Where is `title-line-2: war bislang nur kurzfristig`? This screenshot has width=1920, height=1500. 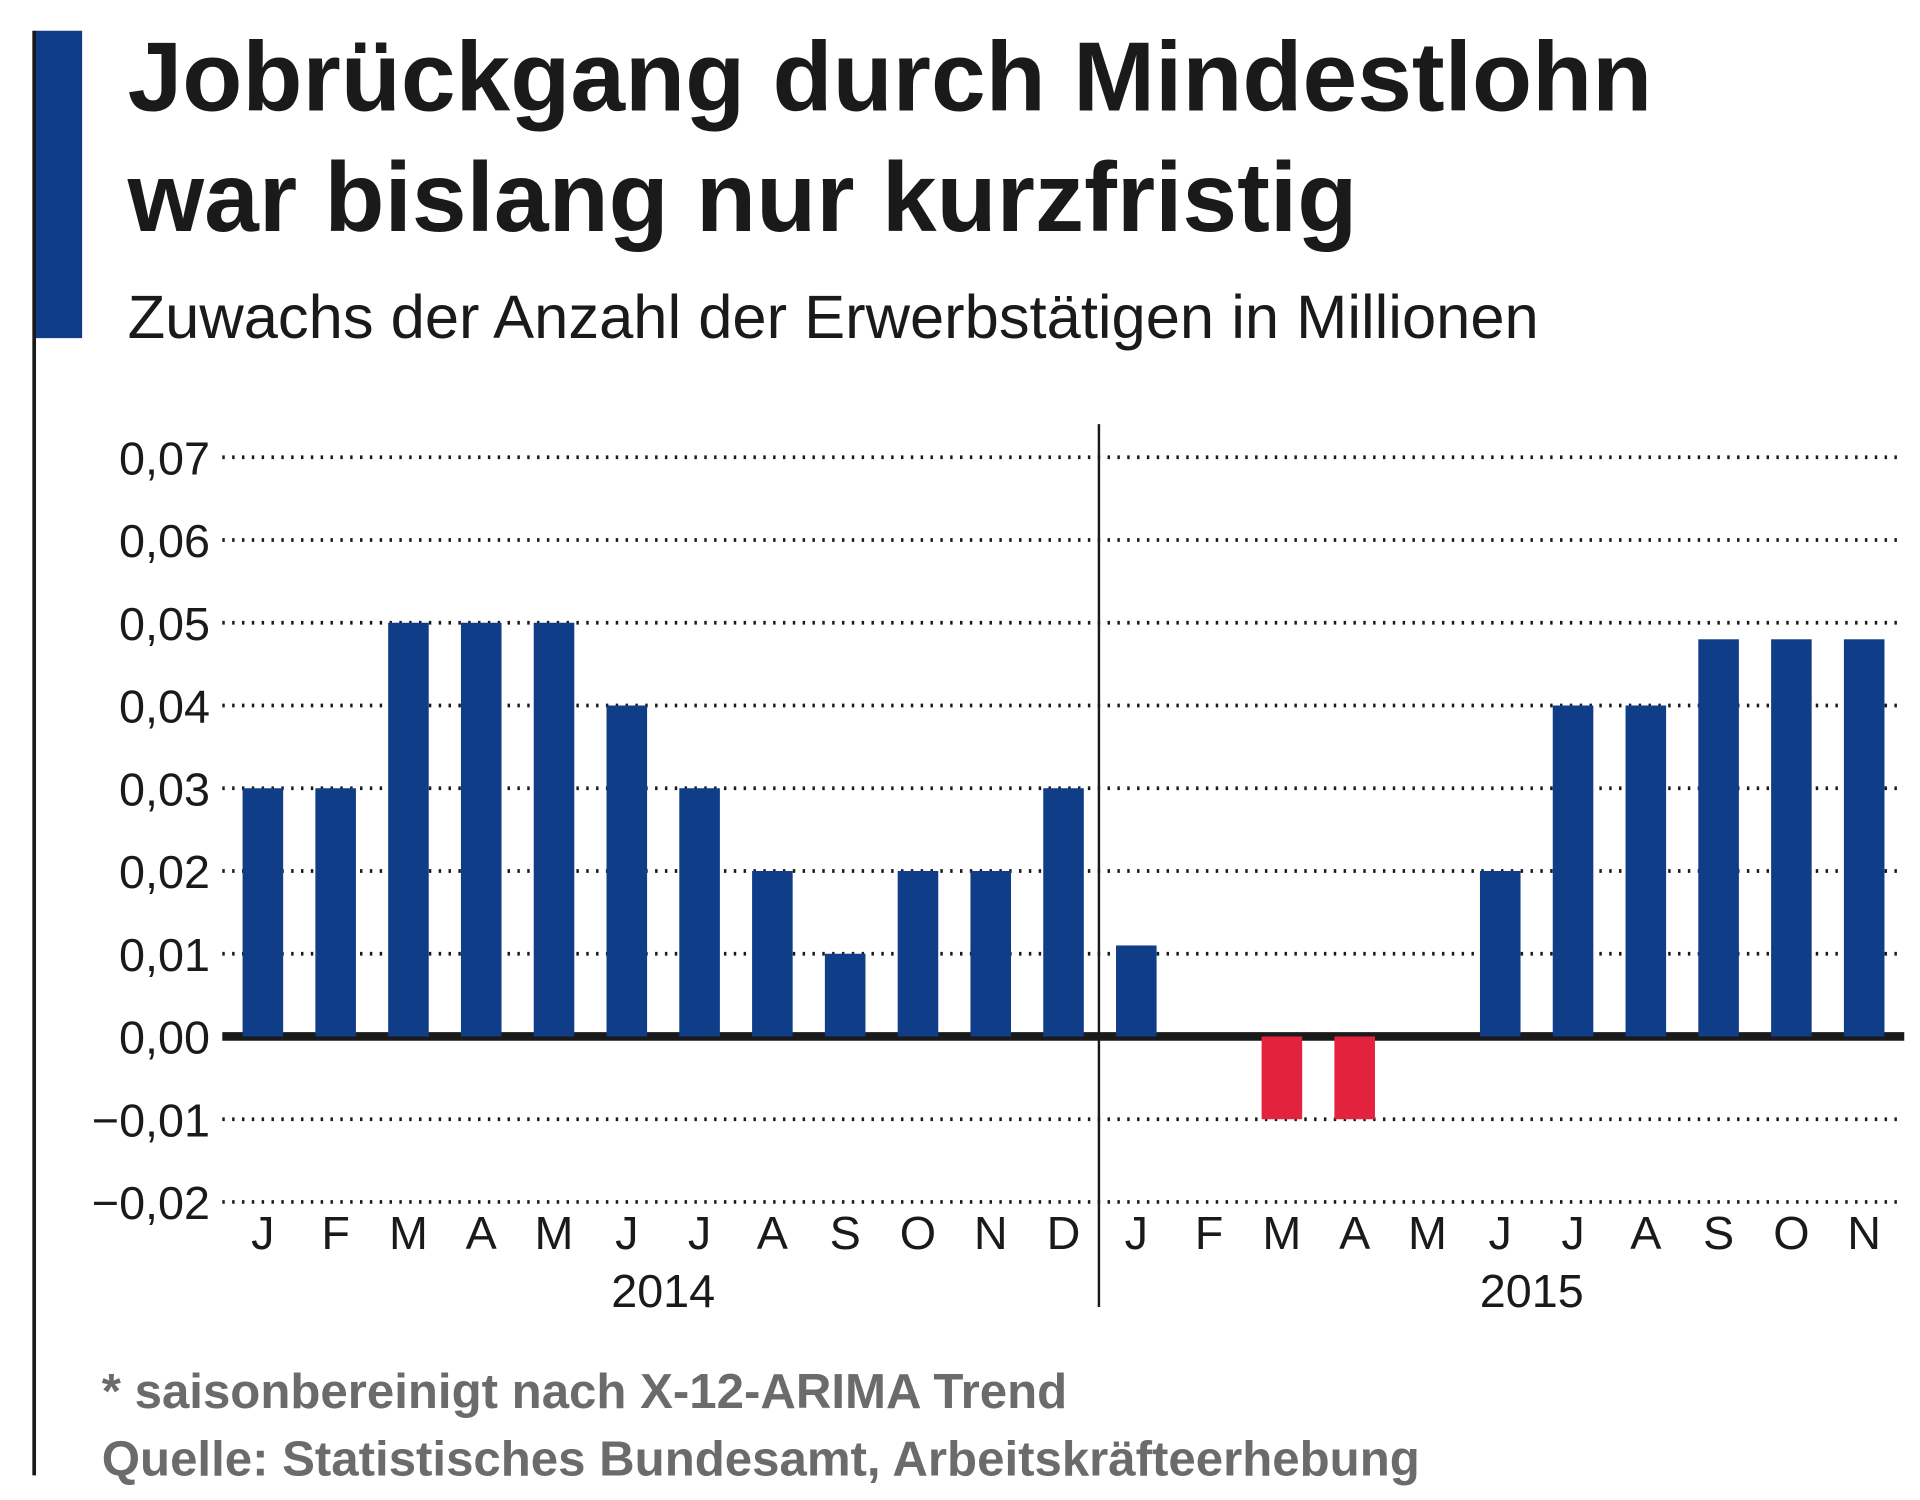
title-line-2: war bislang nur kurzfristig is located at coordinates (742, 197).